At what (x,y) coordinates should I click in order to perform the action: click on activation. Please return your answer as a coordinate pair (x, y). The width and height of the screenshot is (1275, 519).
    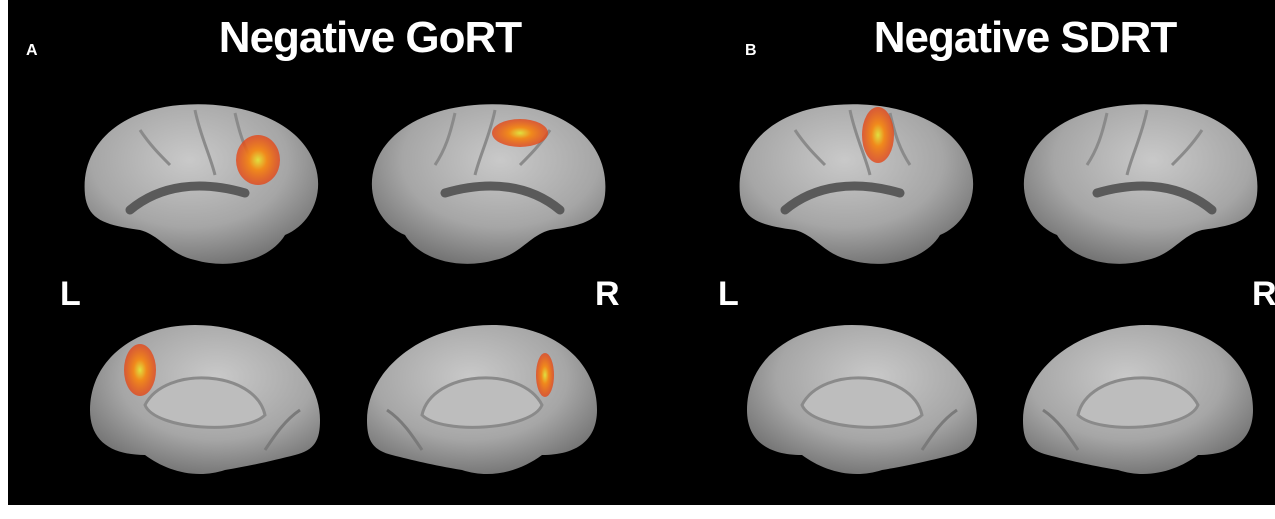
    Looking at the image, I should click on (878, 135).